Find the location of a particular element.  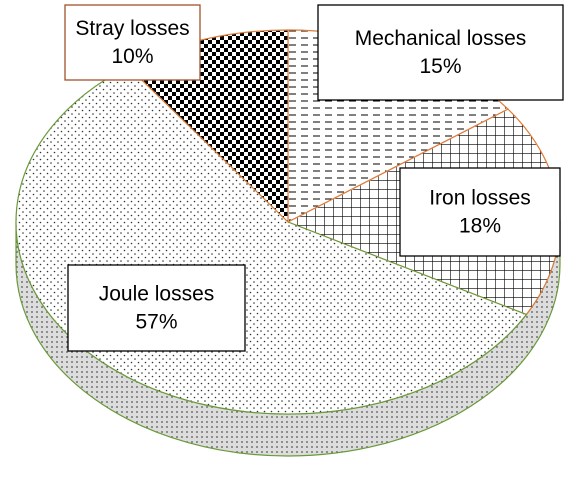

value-label: 18% is located at coordinates (480, 226).